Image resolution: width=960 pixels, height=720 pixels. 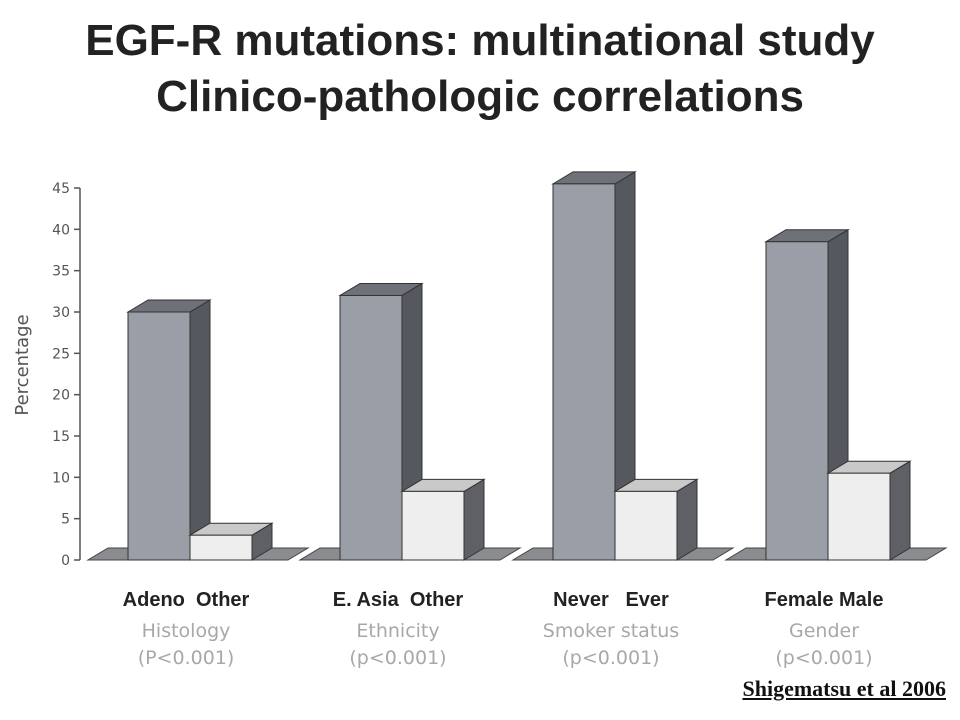 What do you see at coordinates (61, 354) in the screenshot?
I see `y-tick-label-5: 25` at bounding box center [61, 354].